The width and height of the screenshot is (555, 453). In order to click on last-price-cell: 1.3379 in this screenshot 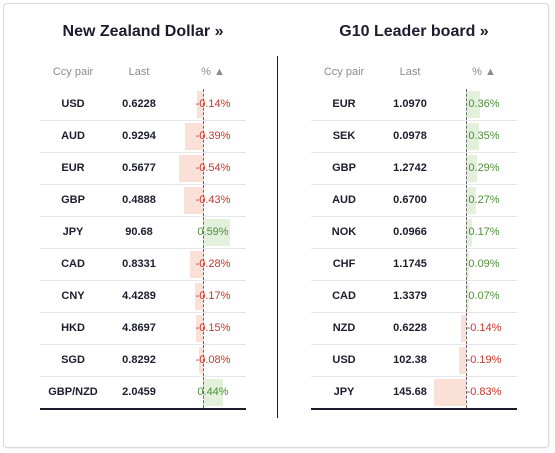, I will do `click(410, 296)`.